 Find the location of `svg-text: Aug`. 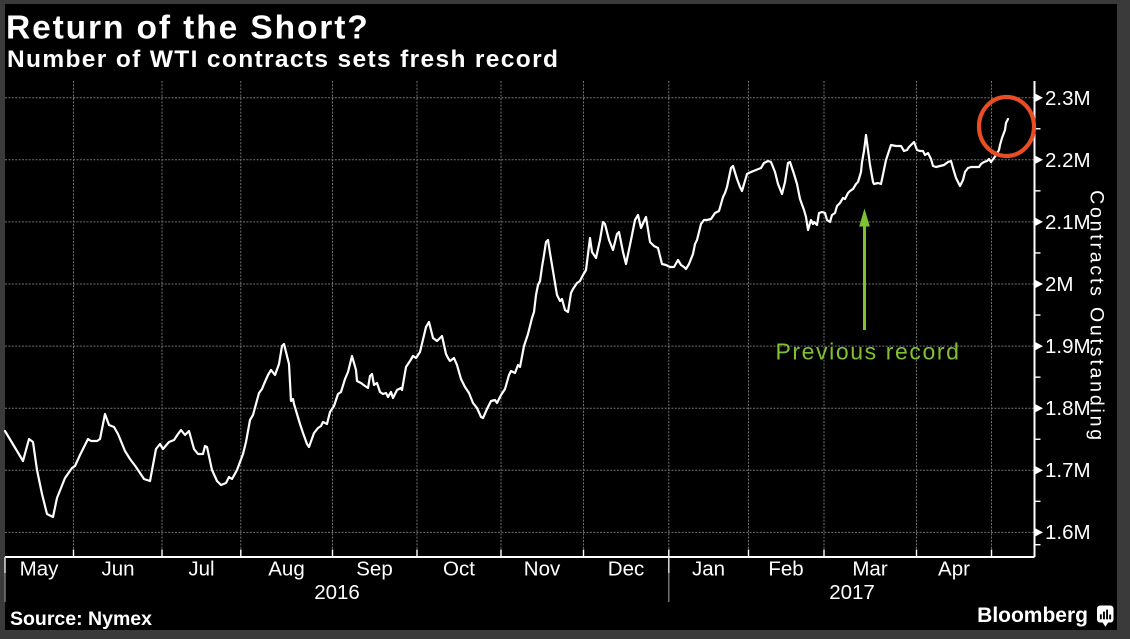

svg-text: Aug is located at coordinates (286, 569).